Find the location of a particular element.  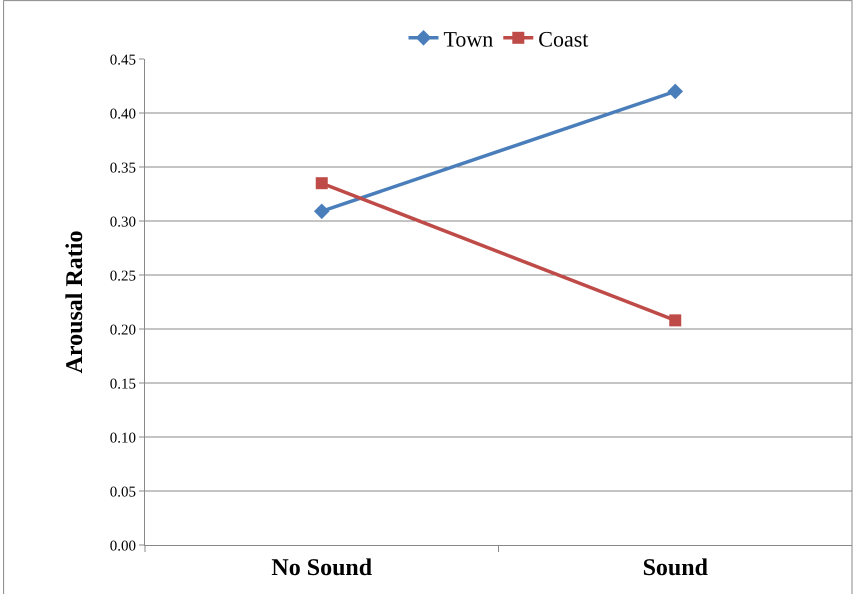

y-tick-label: 0.25 is located at coordinates (123, 276).